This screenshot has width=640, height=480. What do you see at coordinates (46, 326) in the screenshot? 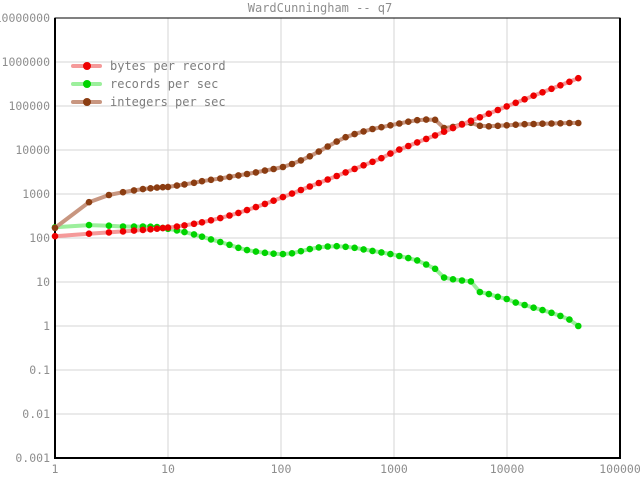
I see `y-tick-label: 1` at bounding box center [46, 326].